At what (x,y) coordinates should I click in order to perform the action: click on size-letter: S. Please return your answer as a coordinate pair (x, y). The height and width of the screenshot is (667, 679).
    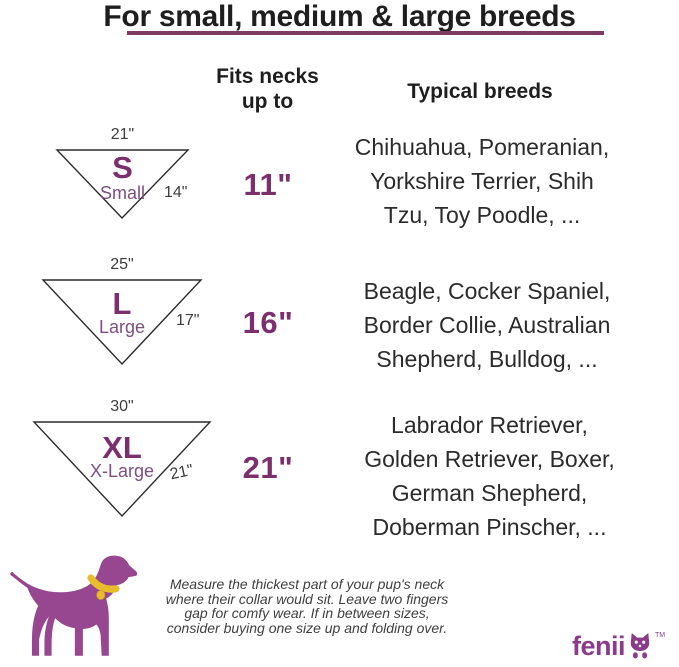
    Looking at the image, I should click on (122, 167).